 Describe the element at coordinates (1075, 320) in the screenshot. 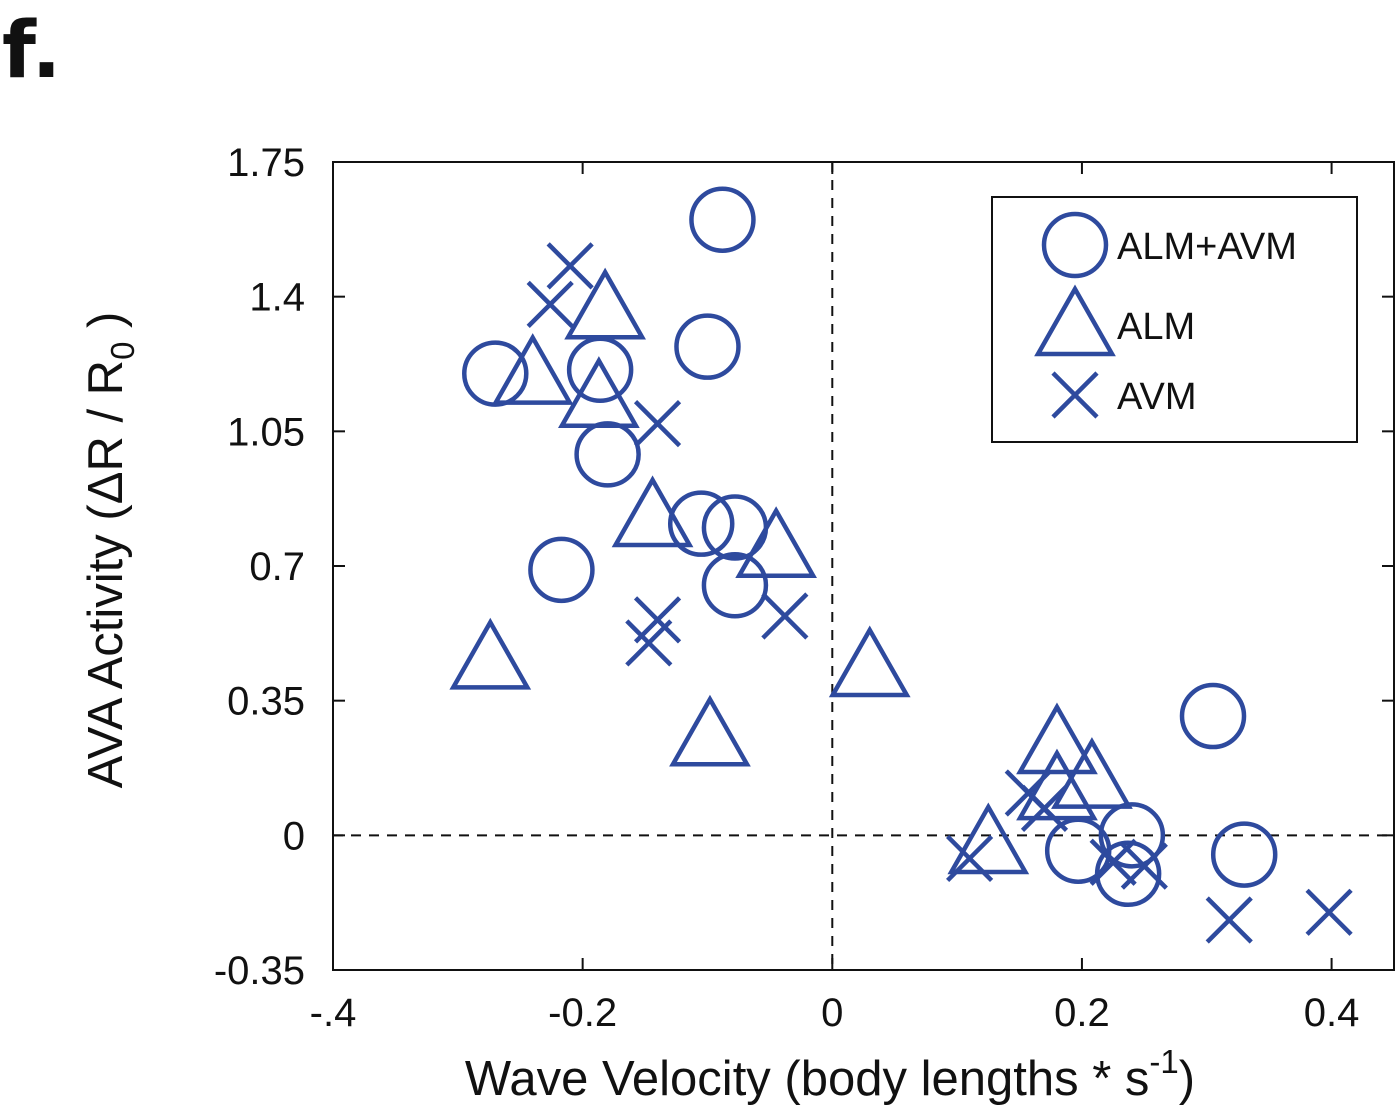

I see `legend-marker-triangle` at that location.